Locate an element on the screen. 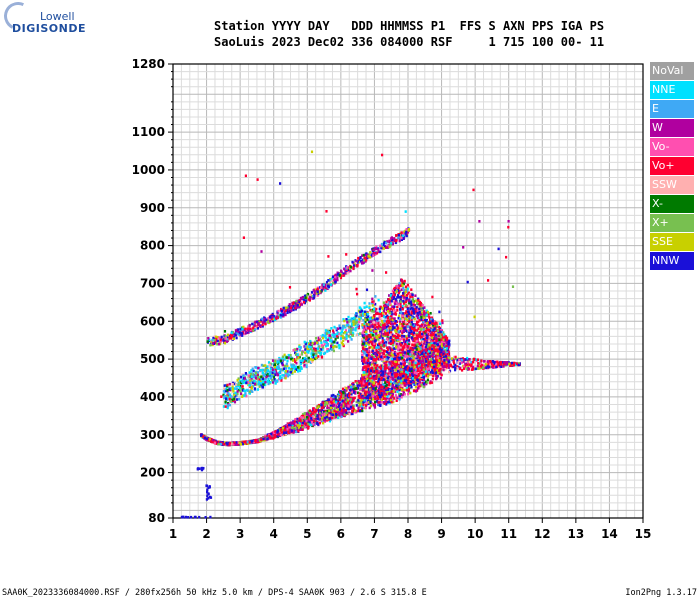 The height and width of the screenshot is (600, 700). logo-digisonde: DIGISONDE is located at coordinates (49, 28).